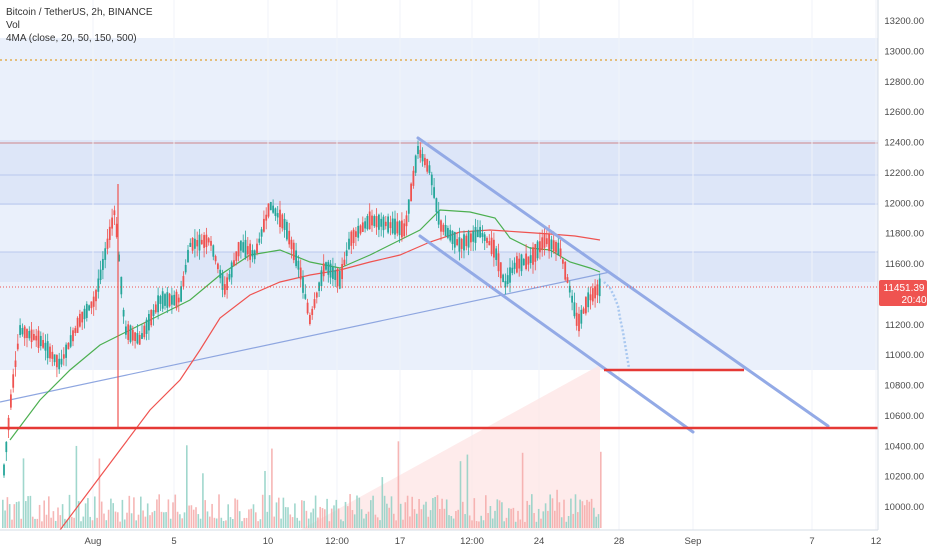 Image resolution: width=932 pixels, height=555 pixels. What do you see at coordinates (556, 334) in the screenshot?
I see `channel-lower-line` at bounding box center [556, 334].